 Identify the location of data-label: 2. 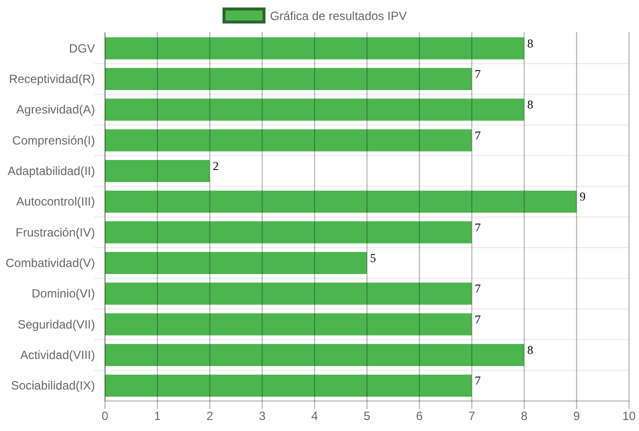
(215, 165).